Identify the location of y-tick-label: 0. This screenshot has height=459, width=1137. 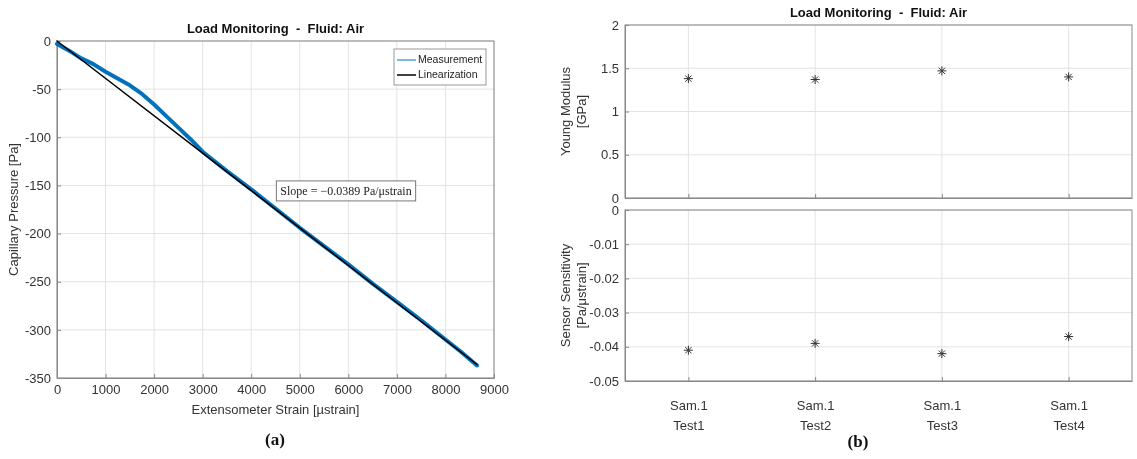
(47, 41).